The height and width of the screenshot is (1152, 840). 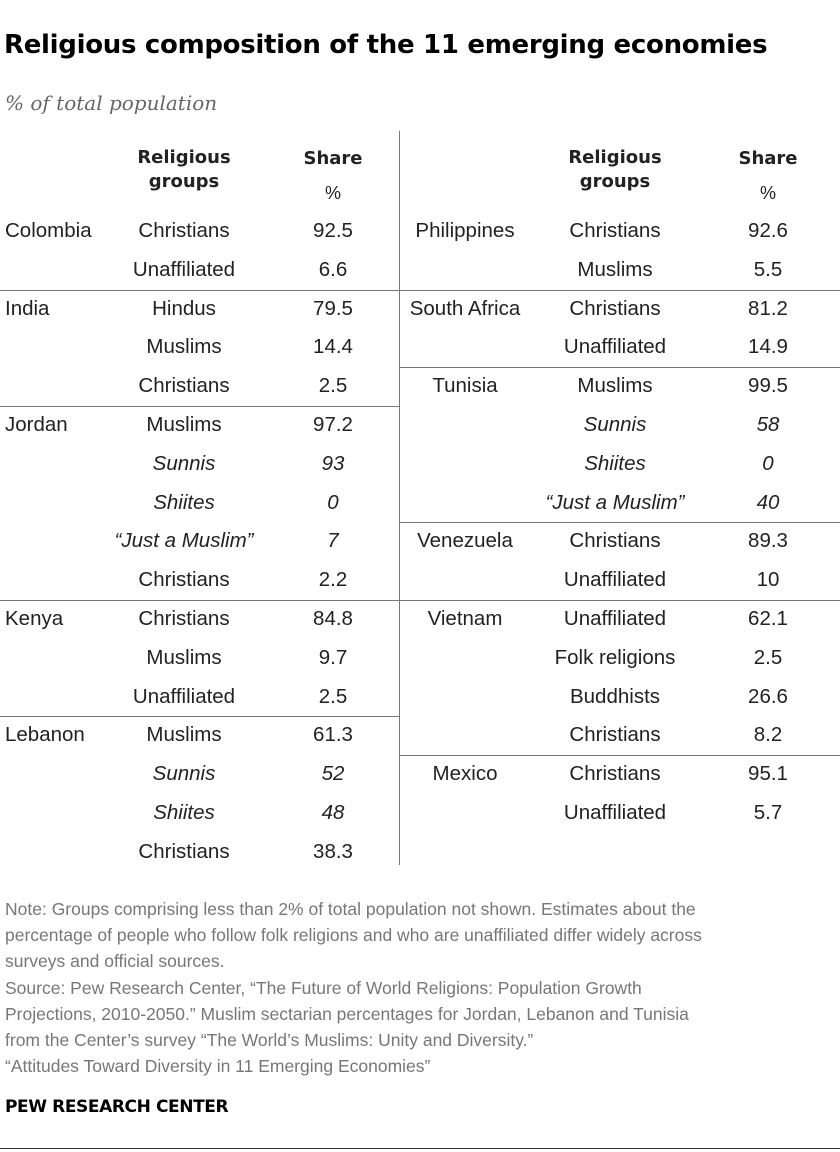 I want to click on column-divider, so click(x=399, y=498).